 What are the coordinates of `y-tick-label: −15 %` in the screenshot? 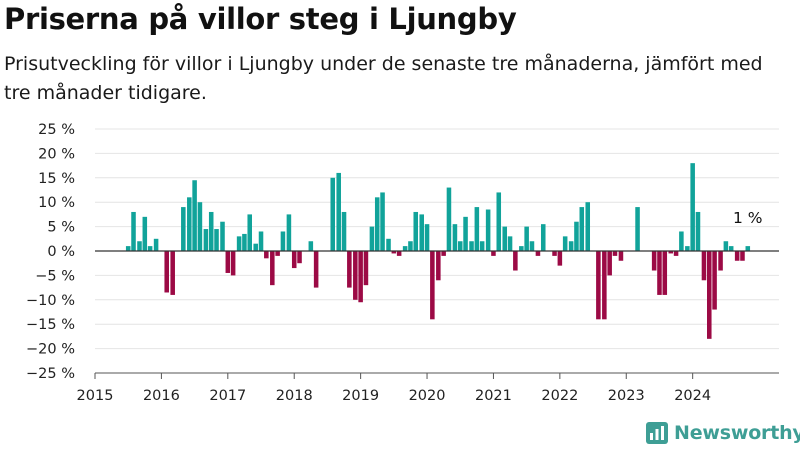 It's located at (50, 325).